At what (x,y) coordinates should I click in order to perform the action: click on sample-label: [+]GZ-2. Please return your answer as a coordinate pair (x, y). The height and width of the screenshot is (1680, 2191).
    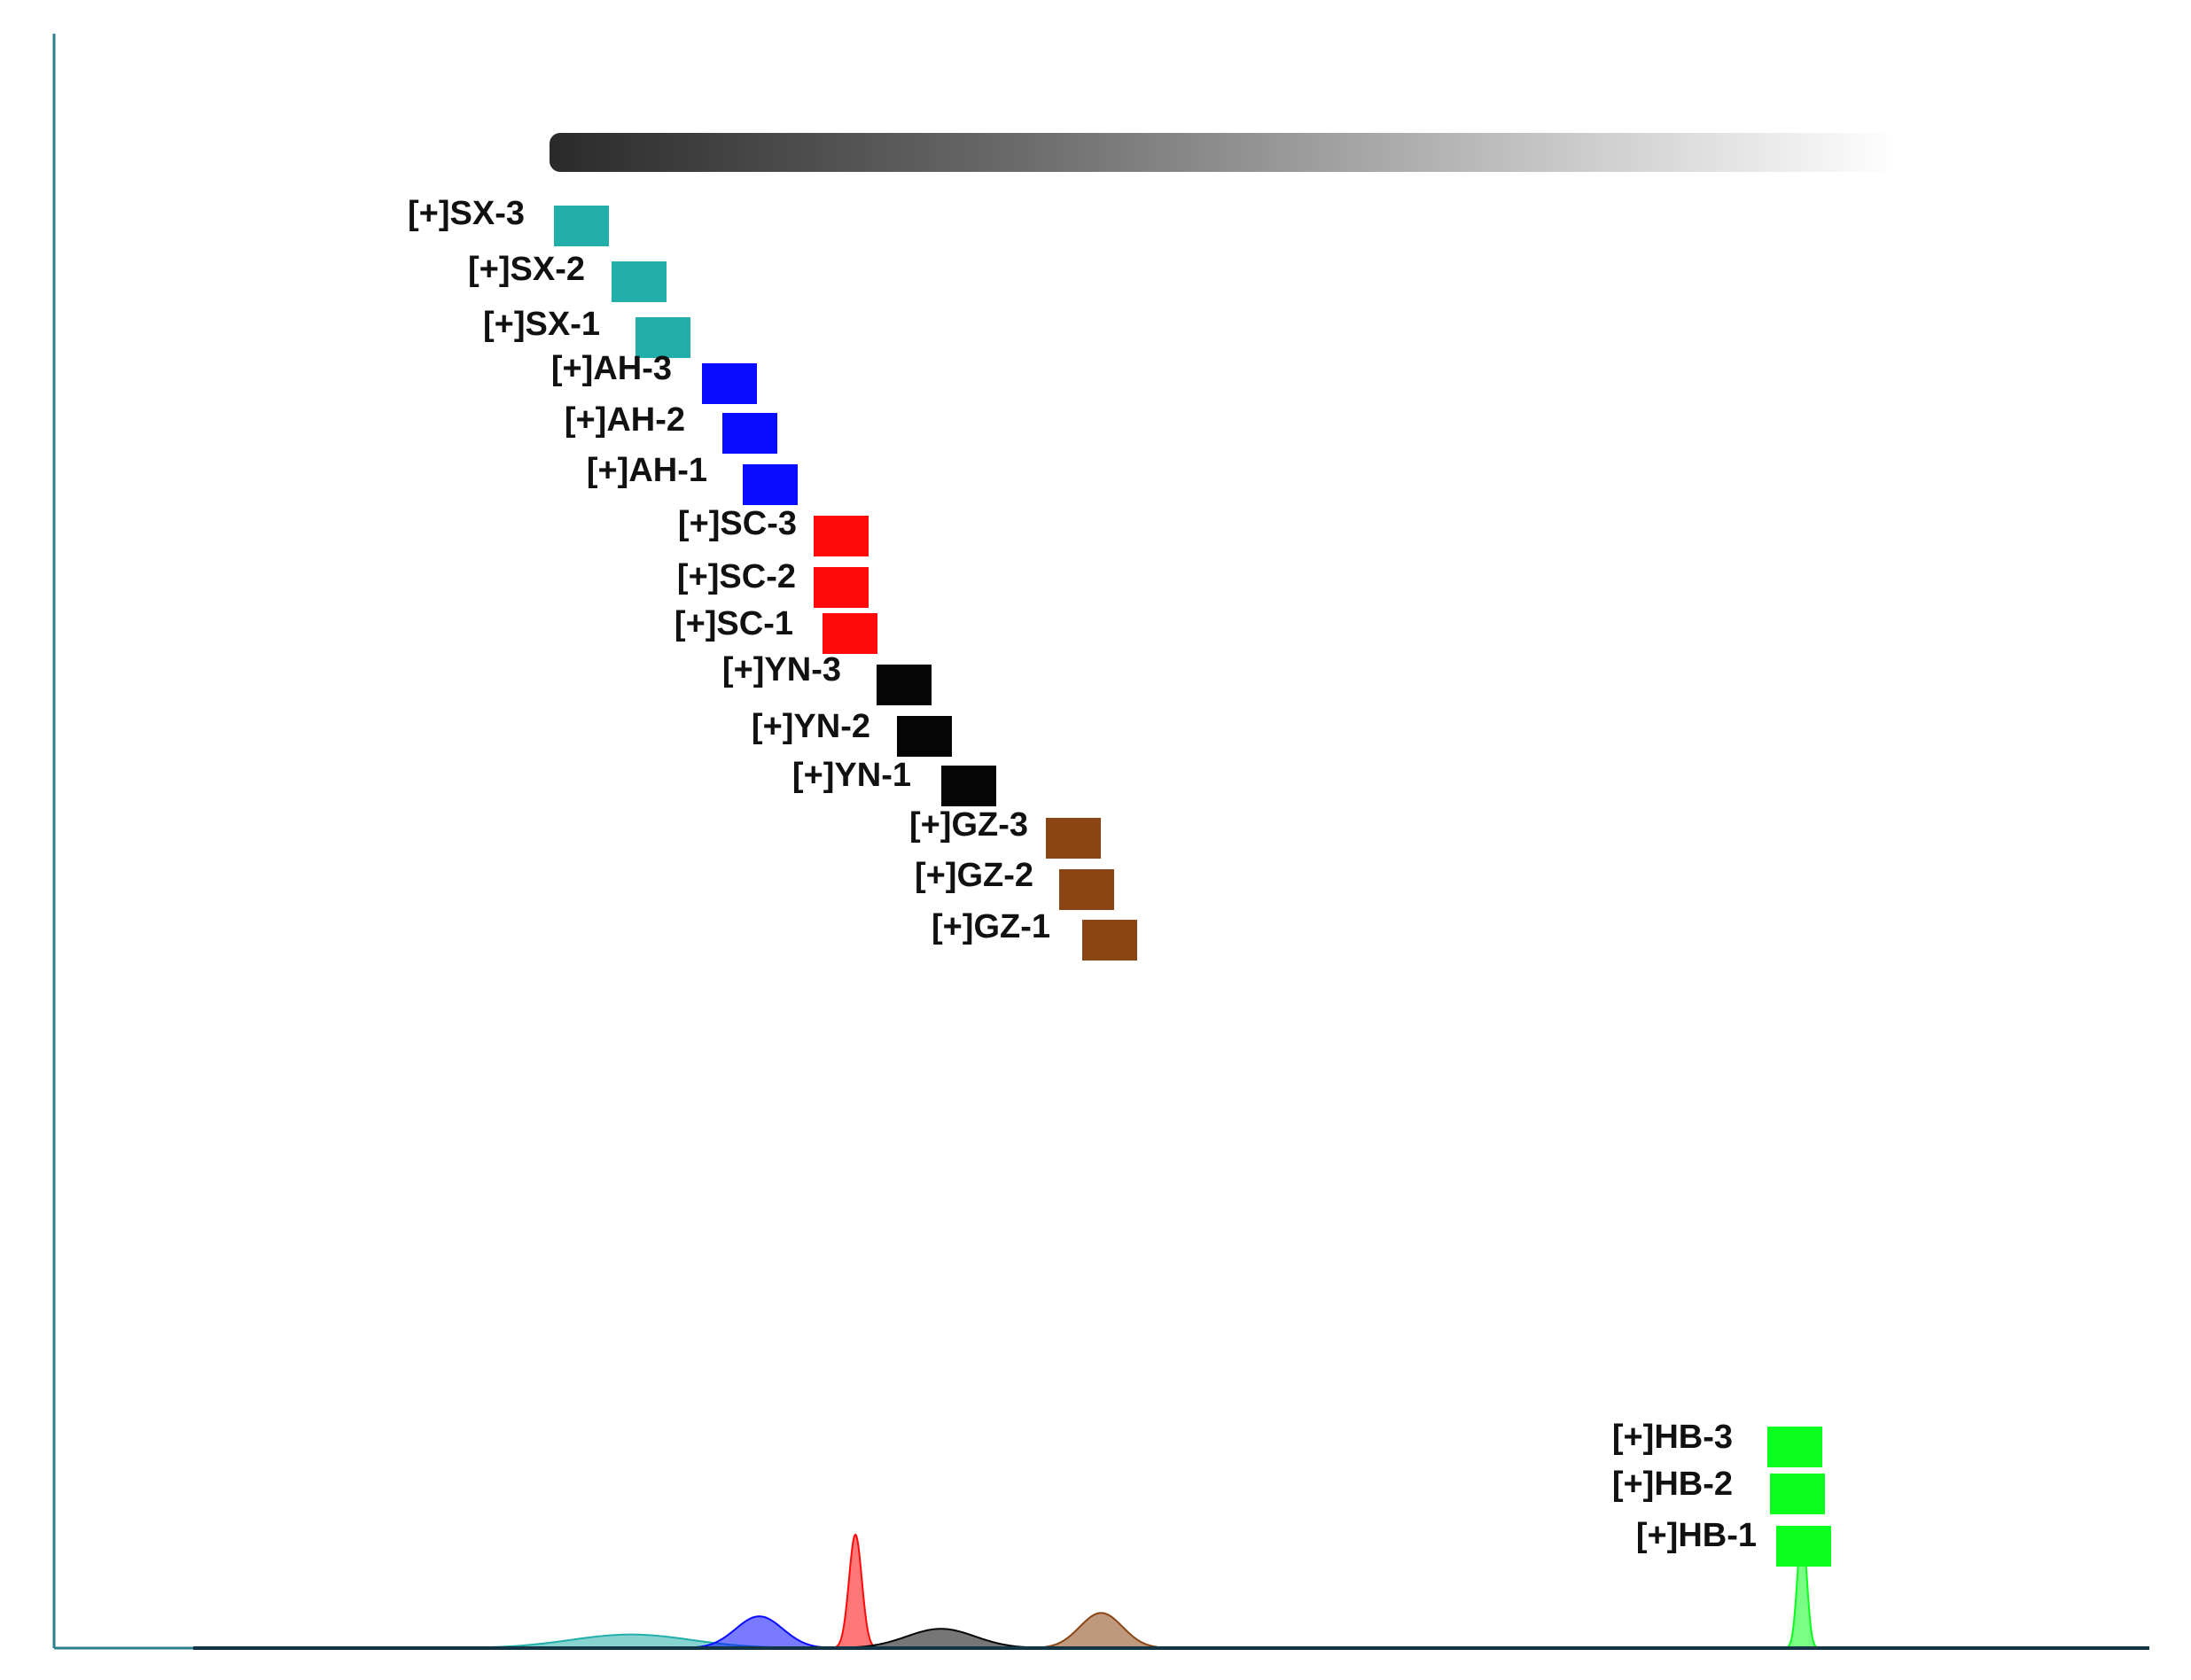
    Looking at the image, I should click on (974, 875).